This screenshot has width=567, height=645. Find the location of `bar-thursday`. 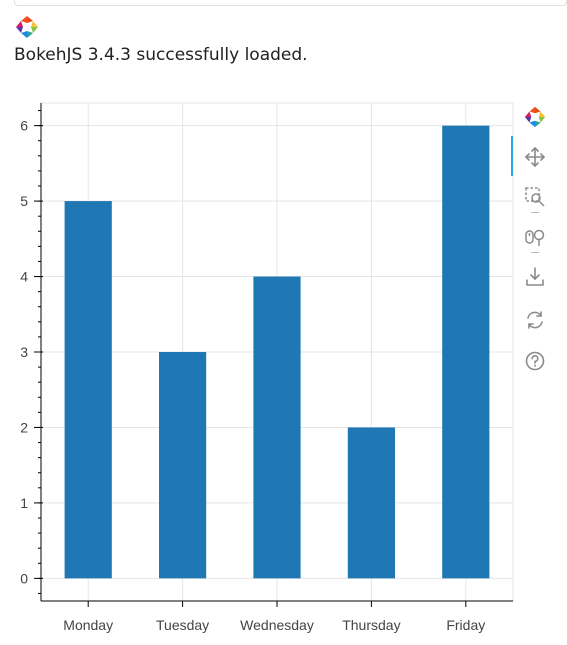

bar-thursday is located at coordinates (371, 503).